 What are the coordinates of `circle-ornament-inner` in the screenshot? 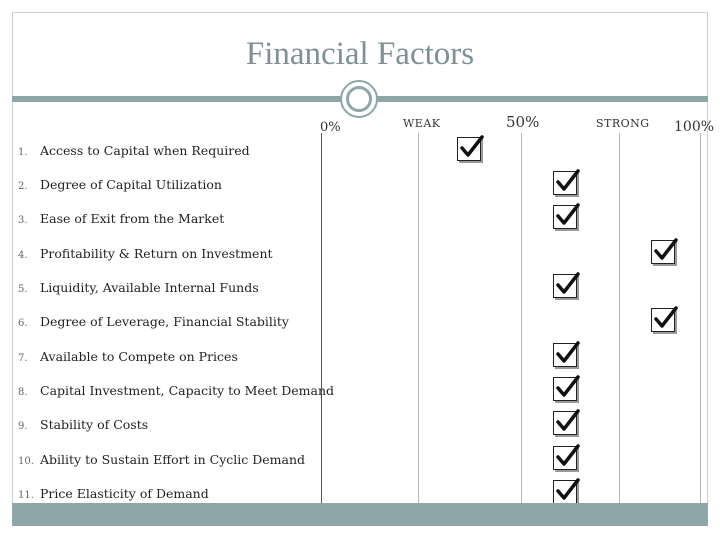 It's located at (359, 99).